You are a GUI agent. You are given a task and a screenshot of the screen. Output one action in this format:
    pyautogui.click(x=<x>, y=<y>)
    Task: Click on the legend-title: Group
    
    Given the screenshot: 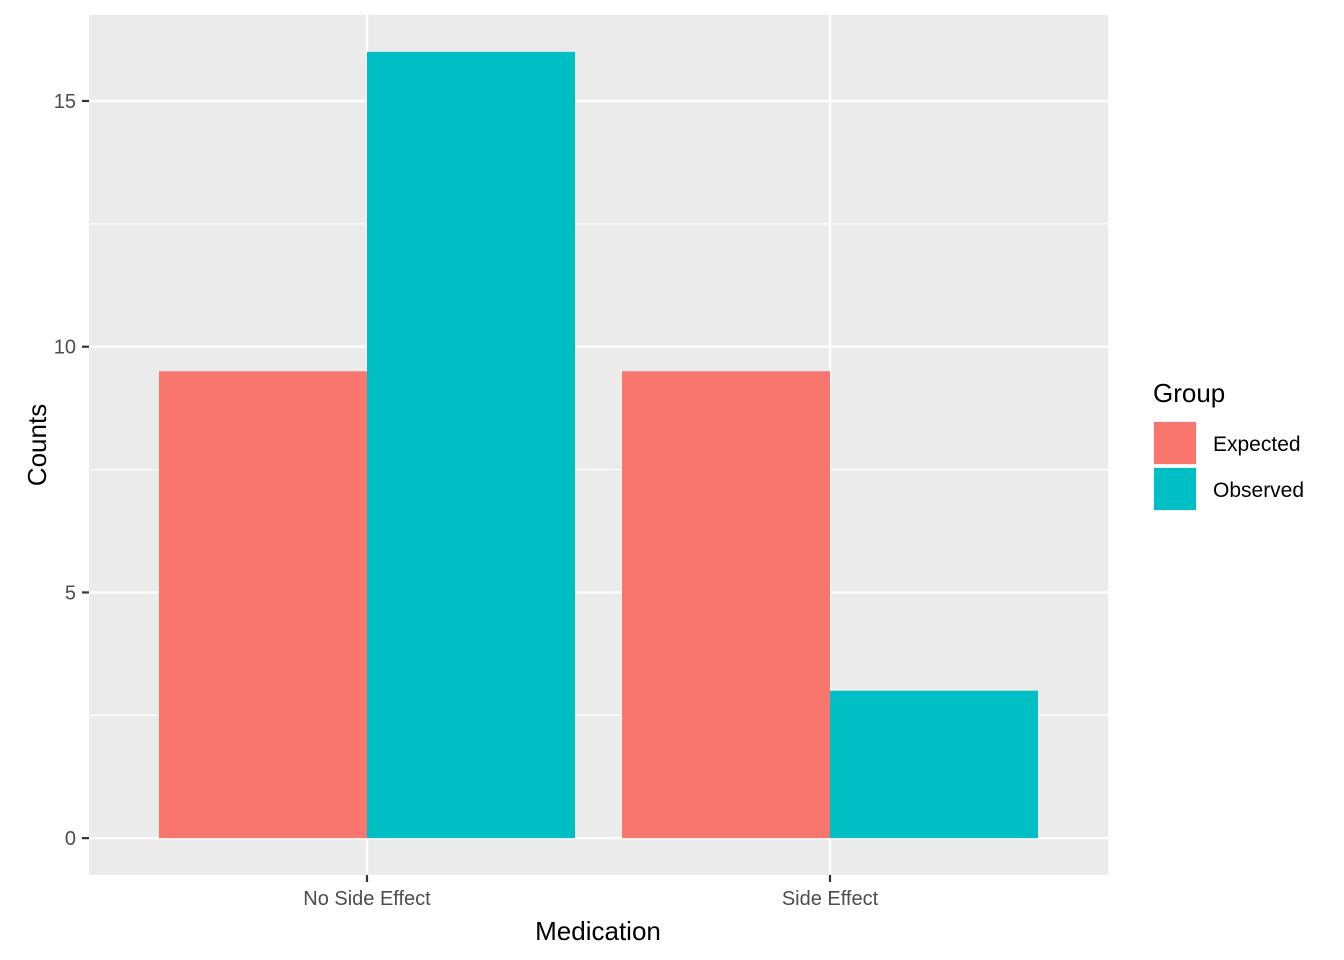 What is the action you would take?
    pyautogui.click(x=1189, y=393)
    